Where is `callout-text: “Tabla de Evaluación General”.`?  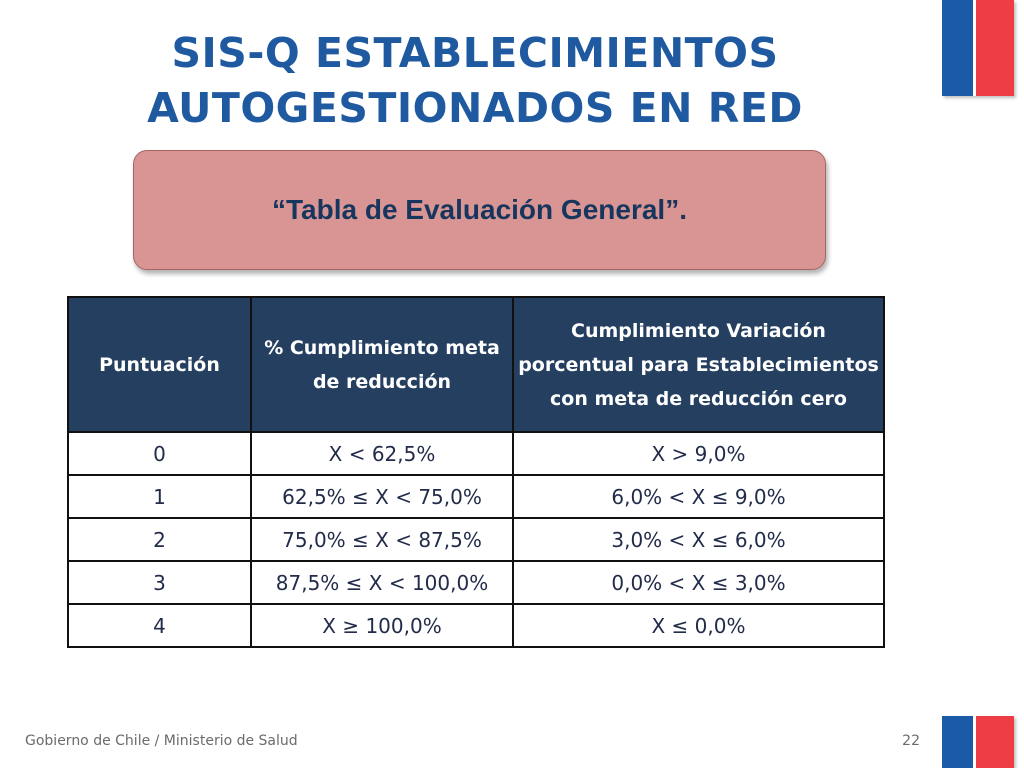
callout-text: “Tabla de Evaluación General”. is located at coordinates (479, 209).